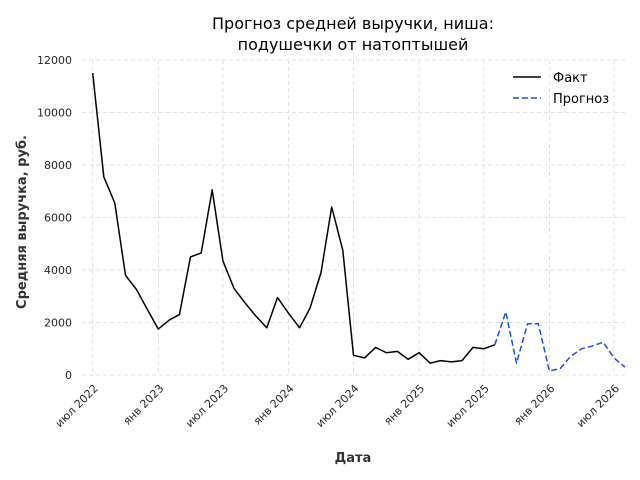 This screenshot has width=640, height=480. What do you see at coordinates (274, 405) in the screenshot?
I see `x-tick-label: янв 2024` at bounding box center [274, 405].